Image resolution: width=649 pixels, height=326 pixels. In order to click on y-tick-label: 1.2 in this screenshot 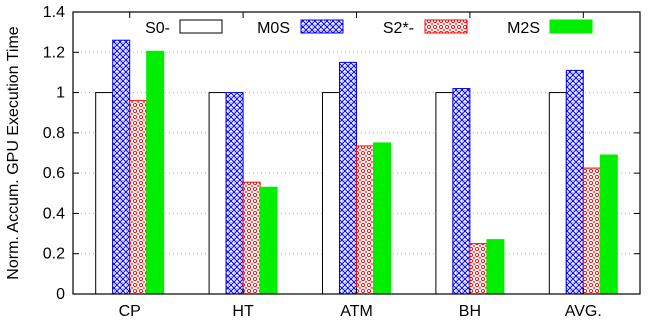, I will do `click(54, 52)`.